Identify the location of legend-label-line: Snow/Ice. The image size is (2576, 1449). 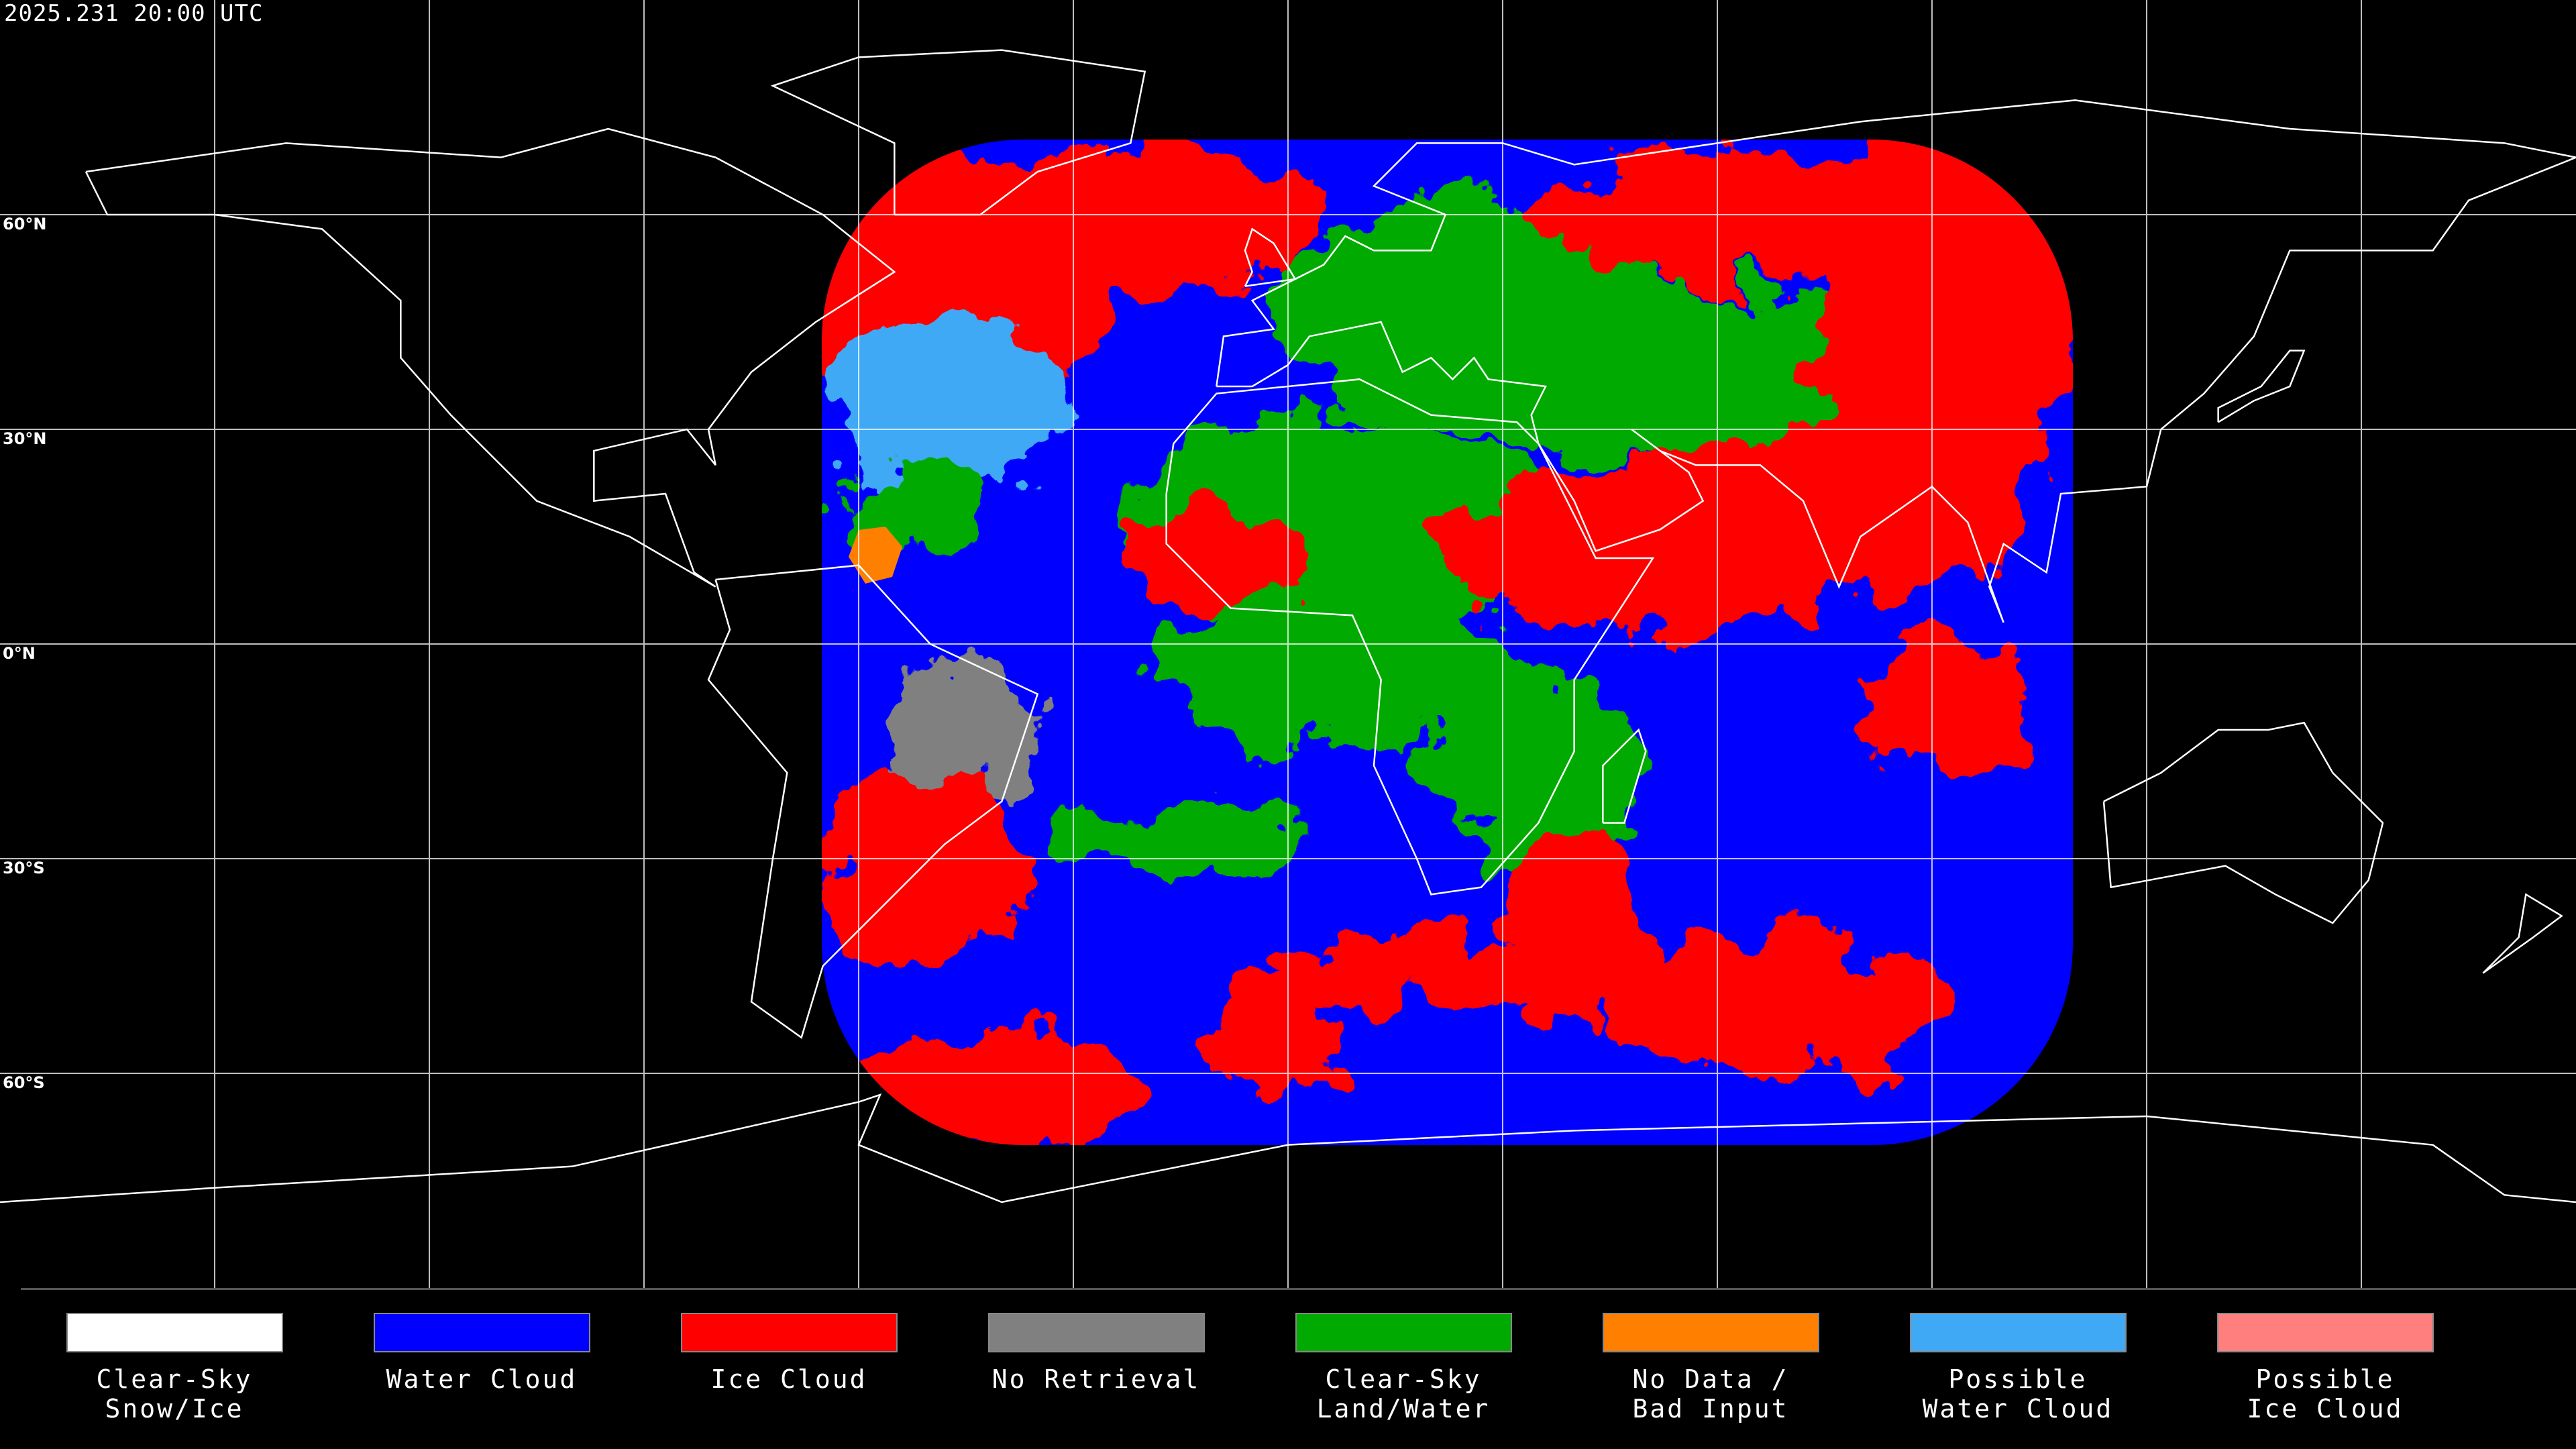
(174, 1409).